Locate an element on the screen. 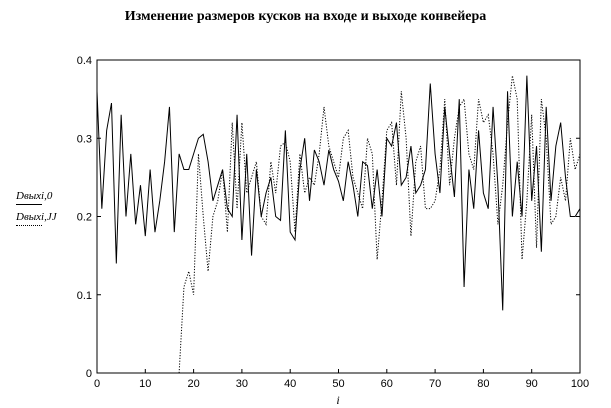  x-tick-label: 60 is located at coordinates (387, 384).